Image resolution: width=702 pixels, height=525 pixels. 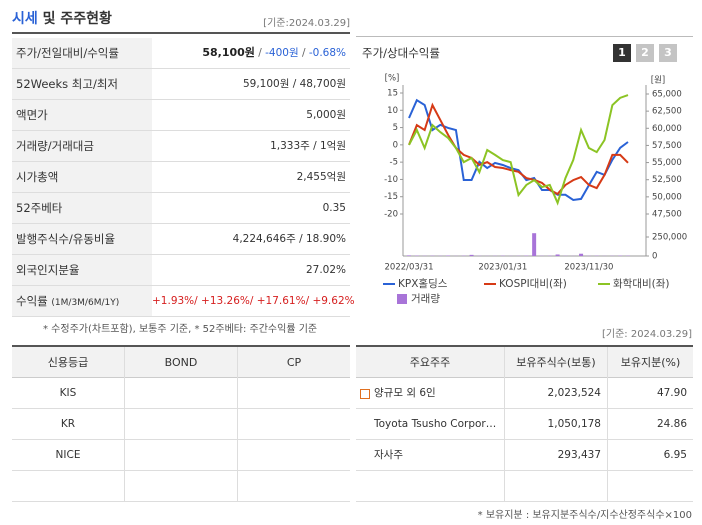 What do you see at coordinates (325, 270) in the screenshot?
I see `row-value: 27.02%` at bounding box center [325, 270].